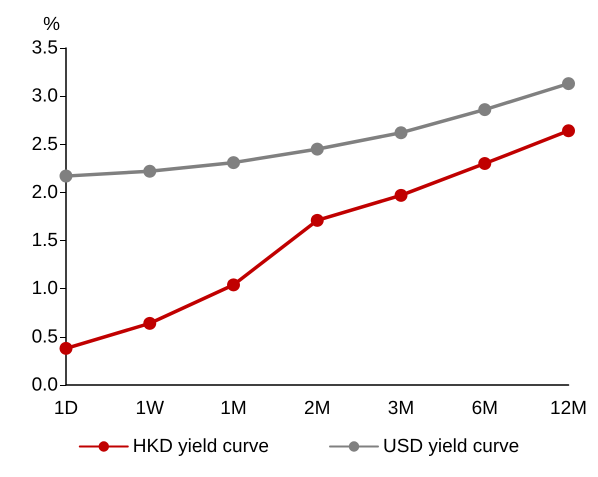 Image resolution: width=598 pixels, height=477 pixels. I want to click on legend-label: USD yield curve, so click(451, 446).